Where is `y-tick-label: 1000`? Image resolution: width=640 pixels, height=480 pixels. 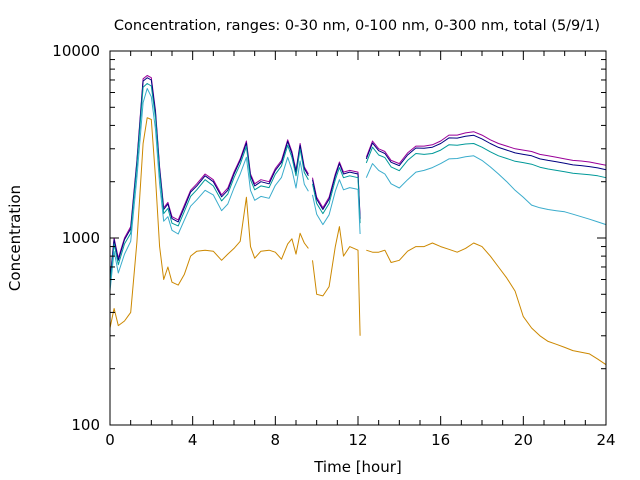
y-tick-label: 1000 is located at coordinates (81, 238).